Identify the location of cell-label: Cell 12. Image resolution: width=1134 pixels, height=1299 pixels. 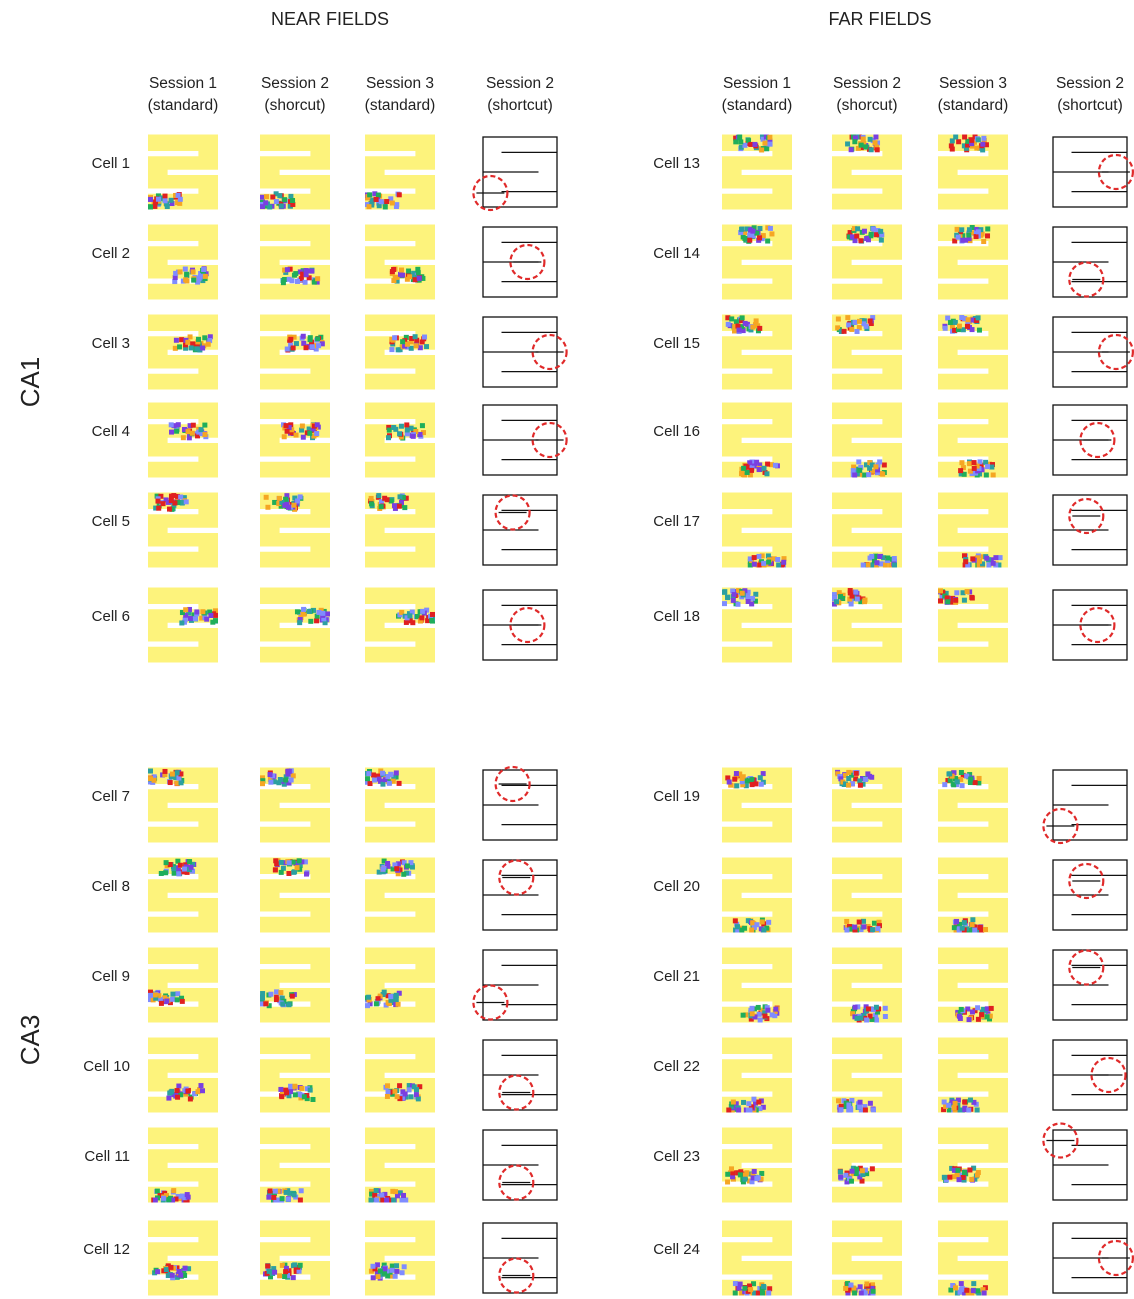
(106, 1249).